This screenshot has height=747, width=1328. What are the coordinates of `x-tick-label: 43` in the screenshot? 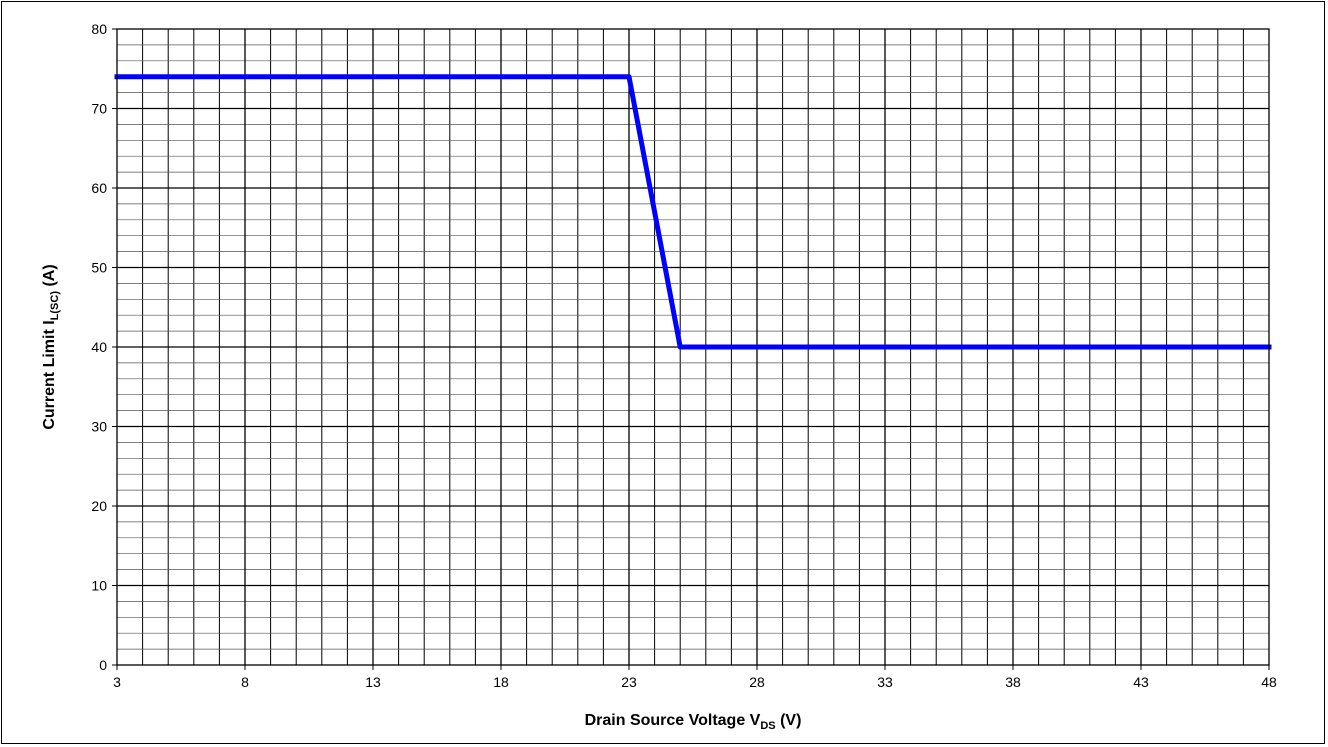 It's located at (1141, 682).